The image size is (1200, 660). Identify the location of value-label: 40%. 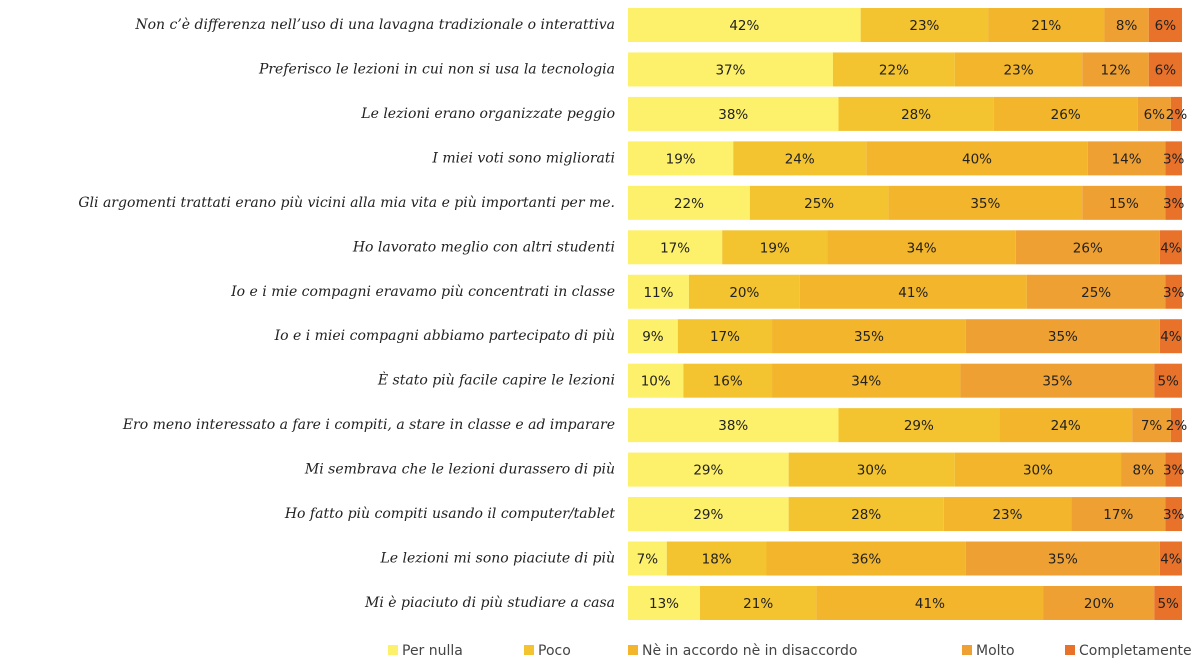
(977, 159).